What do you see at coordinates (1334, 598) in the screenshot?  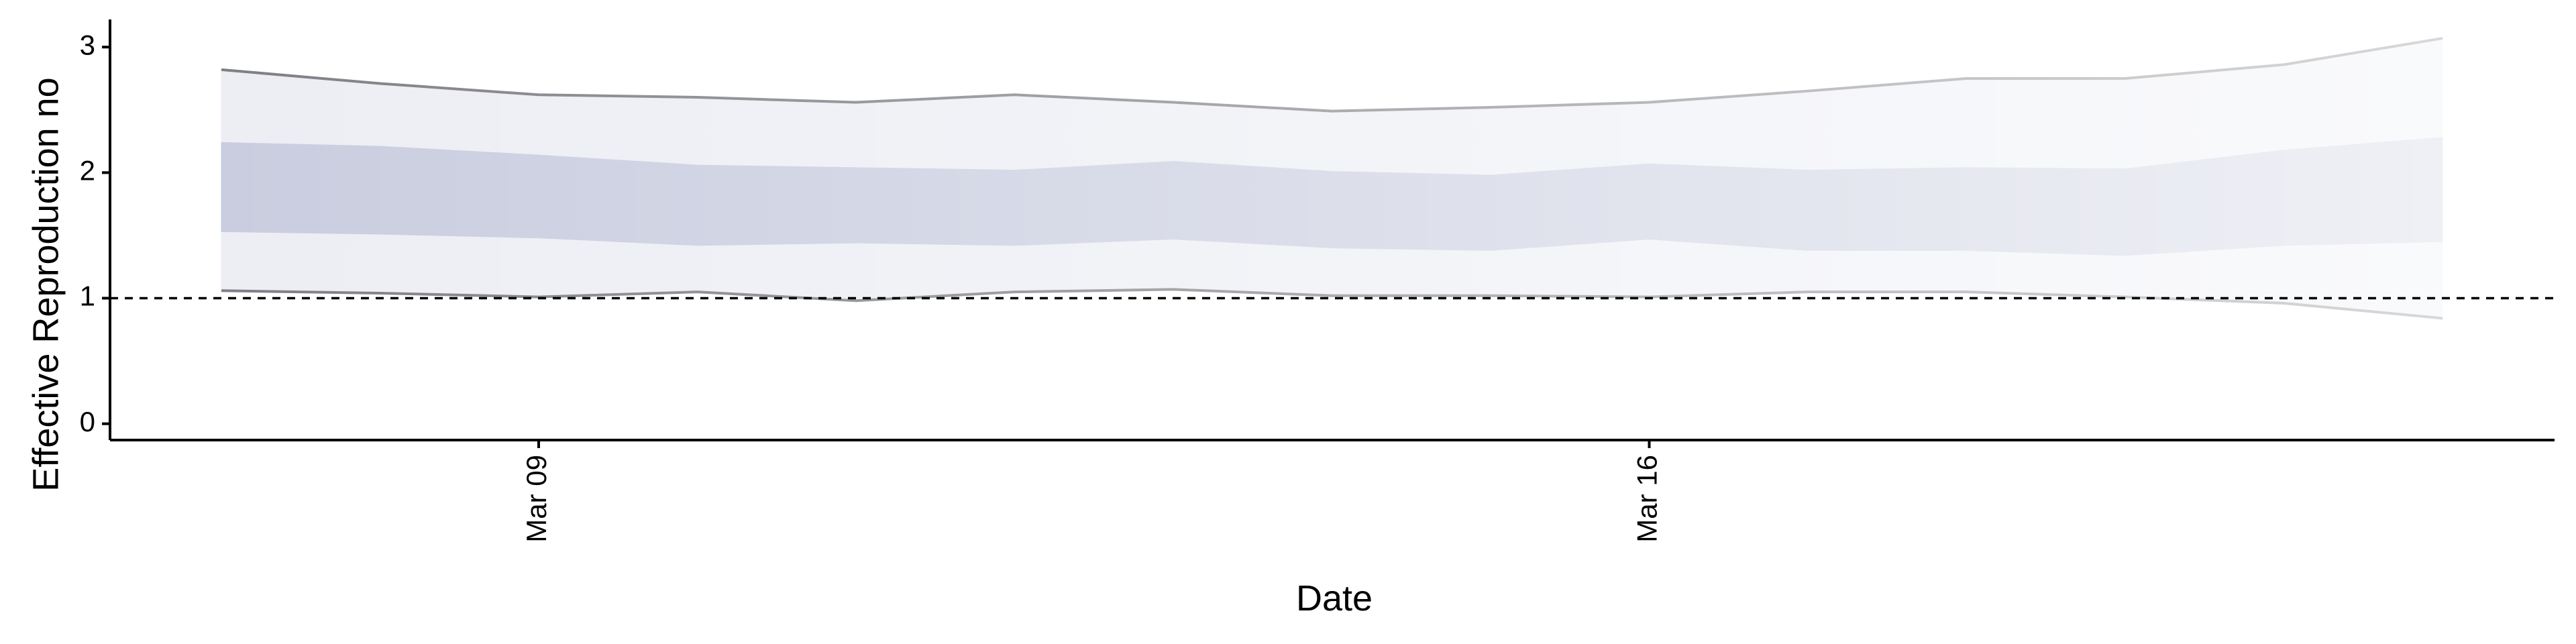 I see `x-axis-title: Date` at bounding box center [1334, 598].